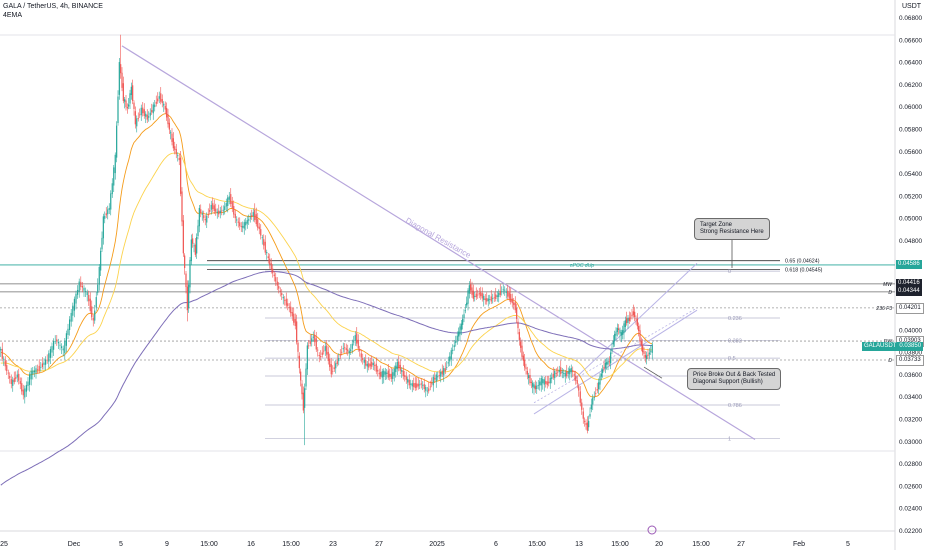  Describe the element at coordinates (911, 486) in the screenshot. I see `y-tick-label: 0.02600` at that location.